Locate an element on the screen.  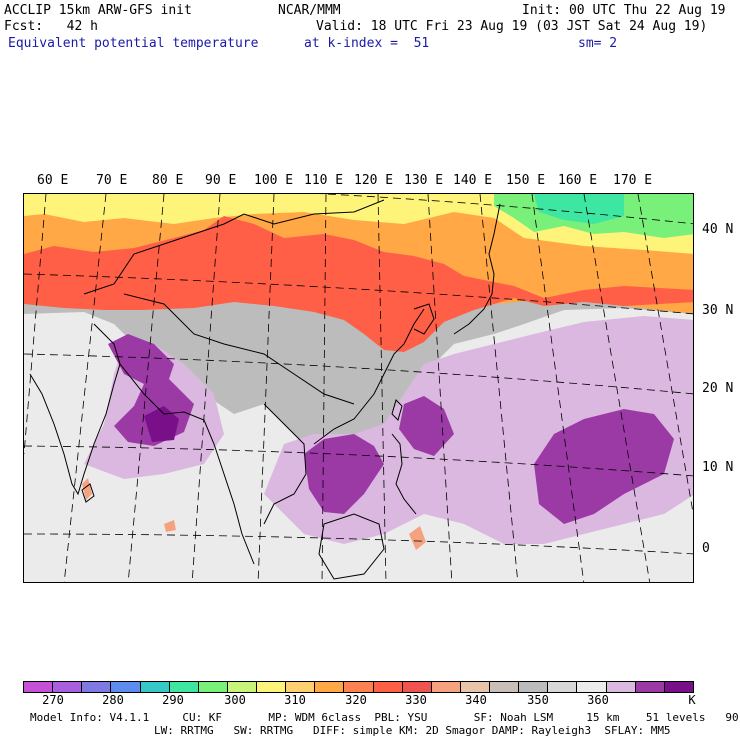
coastline-japan is located at coordinates (477, 269).